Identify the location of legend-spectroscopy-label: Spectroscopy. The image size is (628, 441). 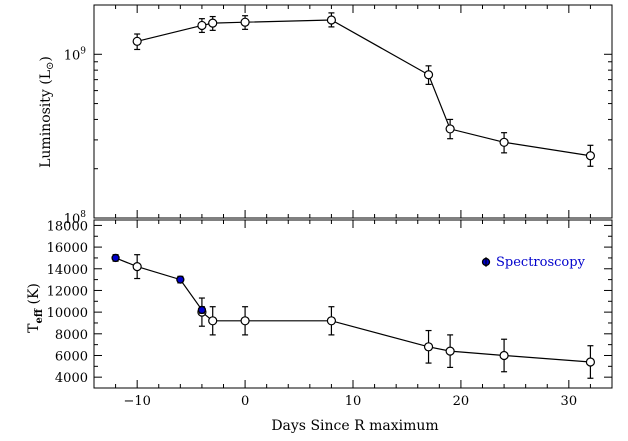
(541, 262).